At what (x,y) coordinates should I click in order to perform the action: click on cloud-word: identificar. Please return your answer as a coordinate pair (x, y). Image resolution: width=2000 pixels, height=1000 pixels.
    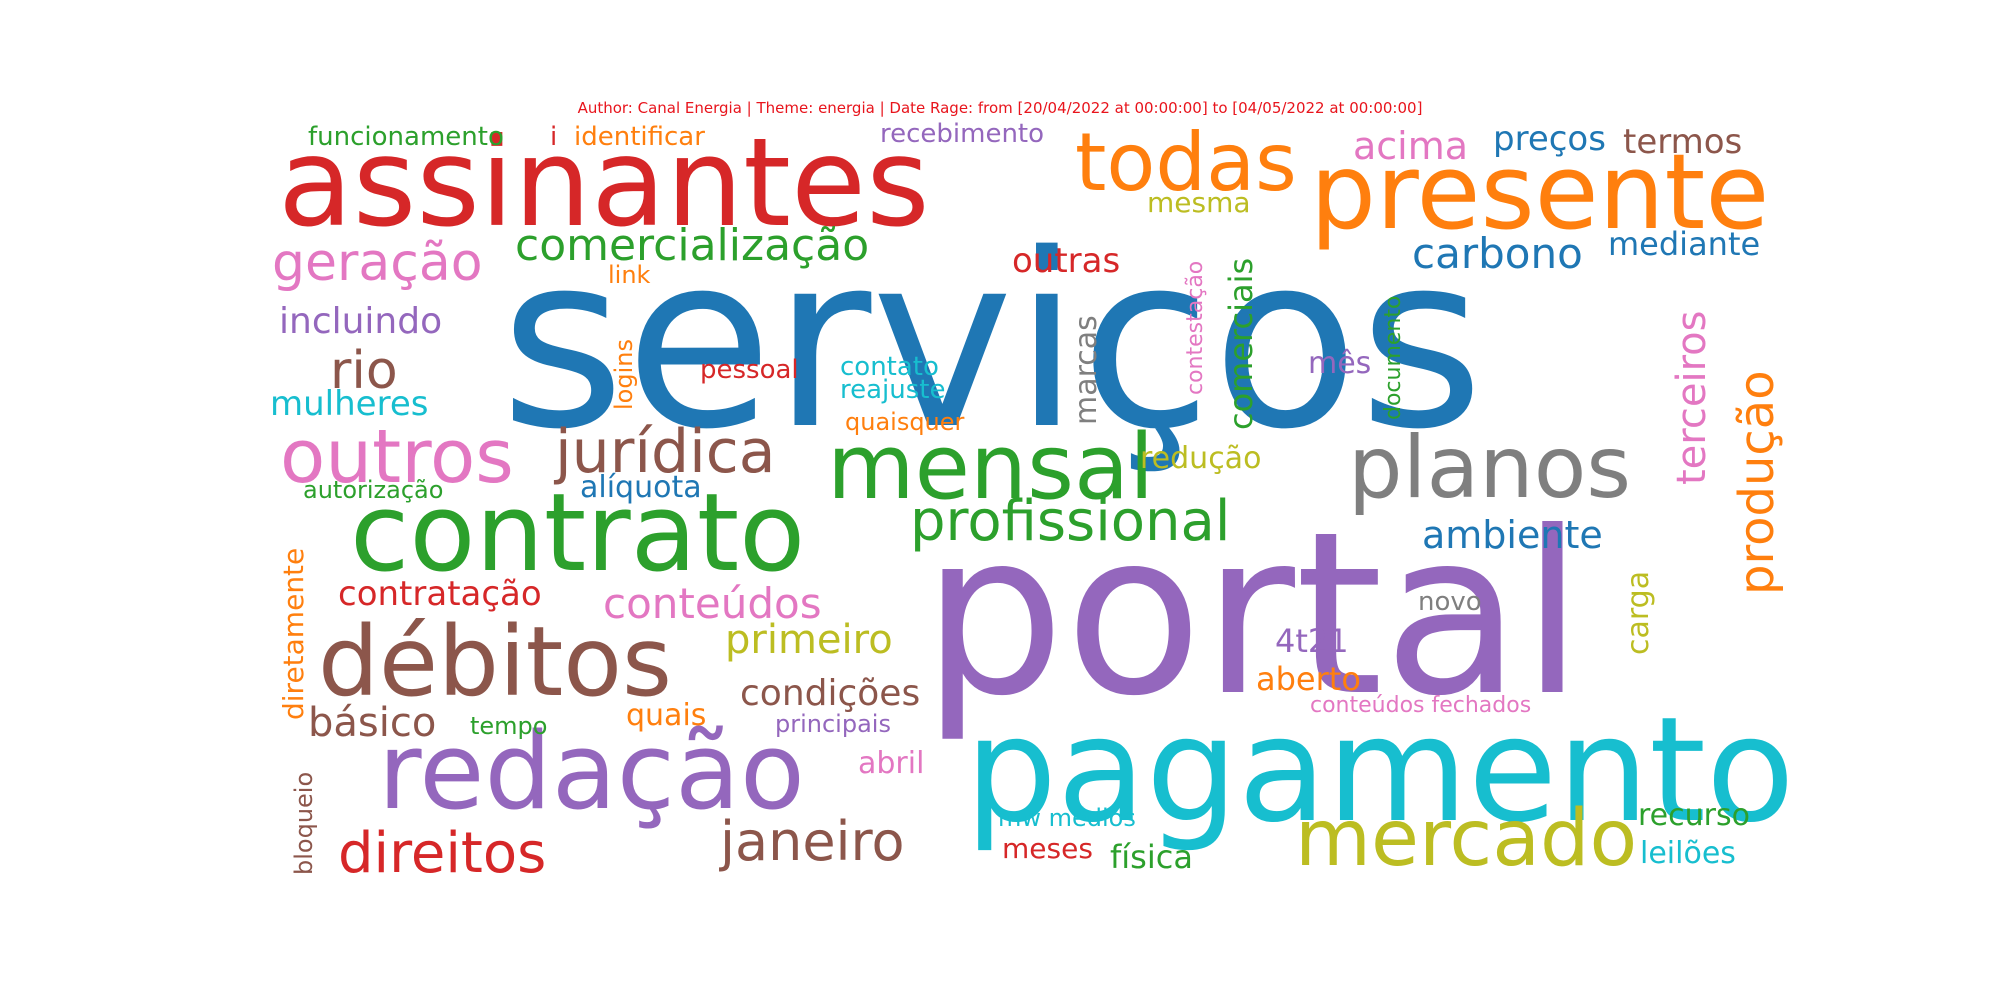
    Looking at the image, I should click on (639, 137).